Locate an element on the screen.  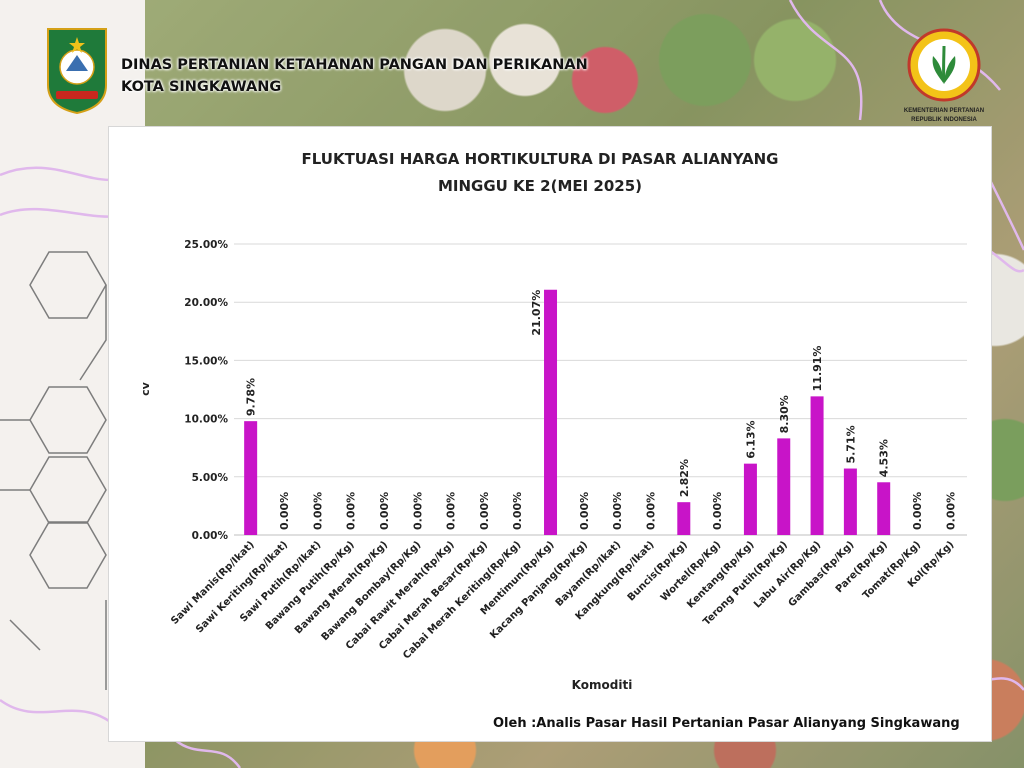
ministry-caption-line1: KEMENTERIAN PERTANIAN is located at coordinates (944, 111).